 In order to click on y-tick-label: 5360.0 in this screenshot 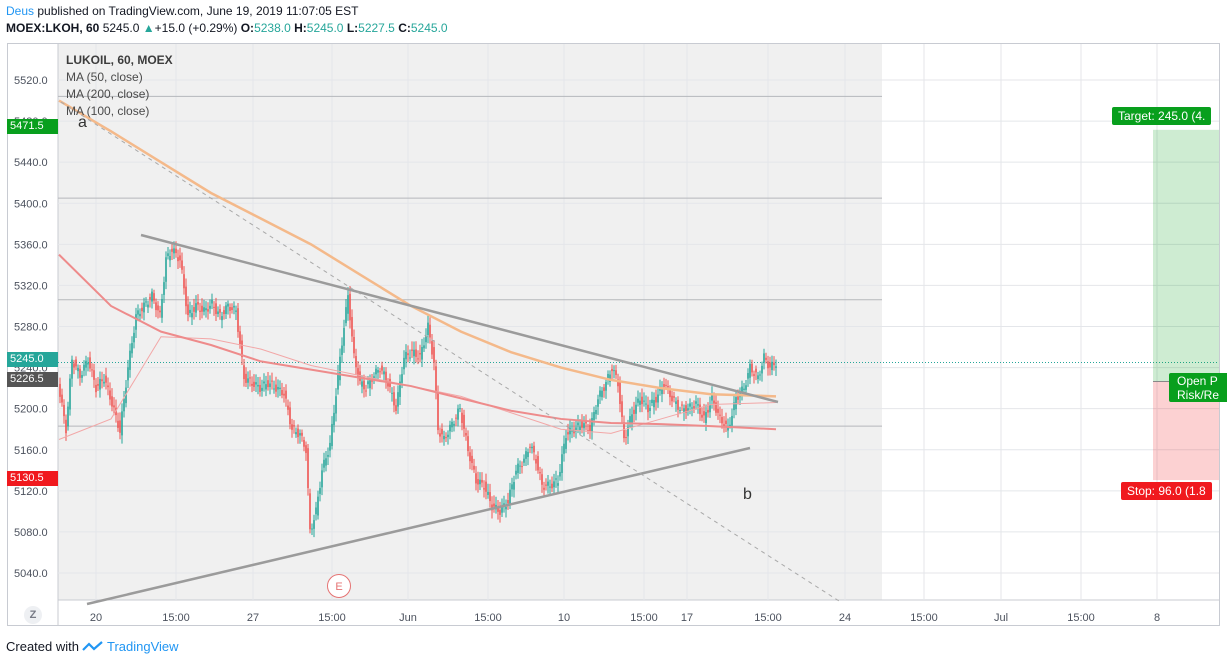, I will do `click(31, 245)`.